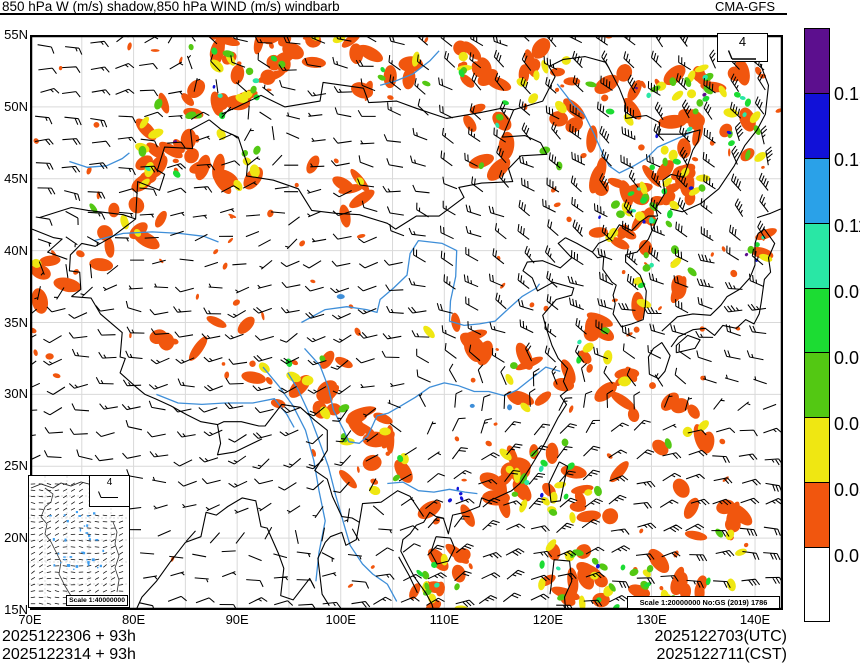 This screenshot has height=664, width=860. Describe the element at coordinates (847, 94) in the screenshot. I see `colorbar-tick-label: 0.15` at that location.